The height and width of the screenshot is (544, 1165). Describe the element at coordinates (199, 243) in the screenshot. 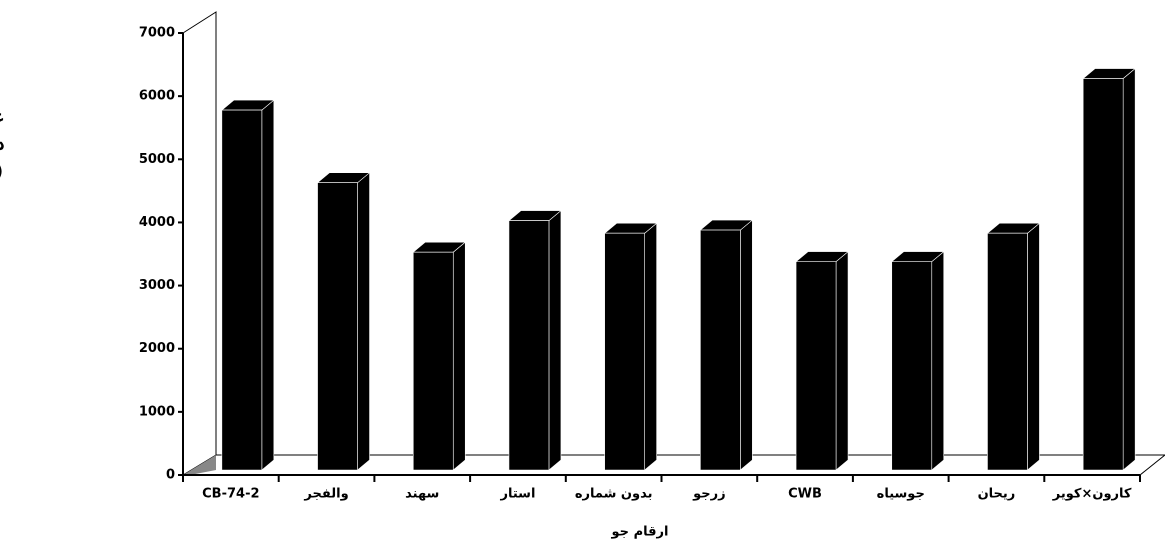

I see `side-wall` at that location.